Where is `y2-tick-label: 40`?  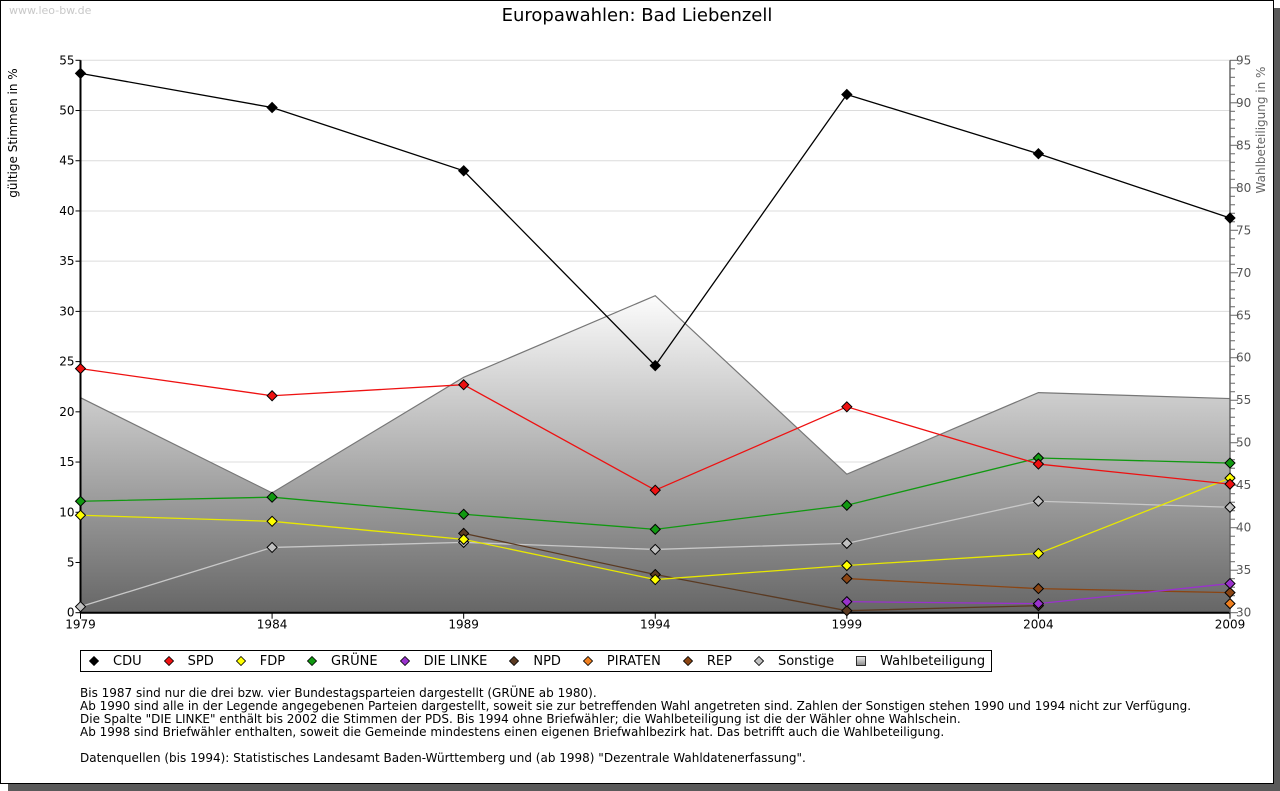
y2-tick-label: 40 is located at coordinates (1243, 528).